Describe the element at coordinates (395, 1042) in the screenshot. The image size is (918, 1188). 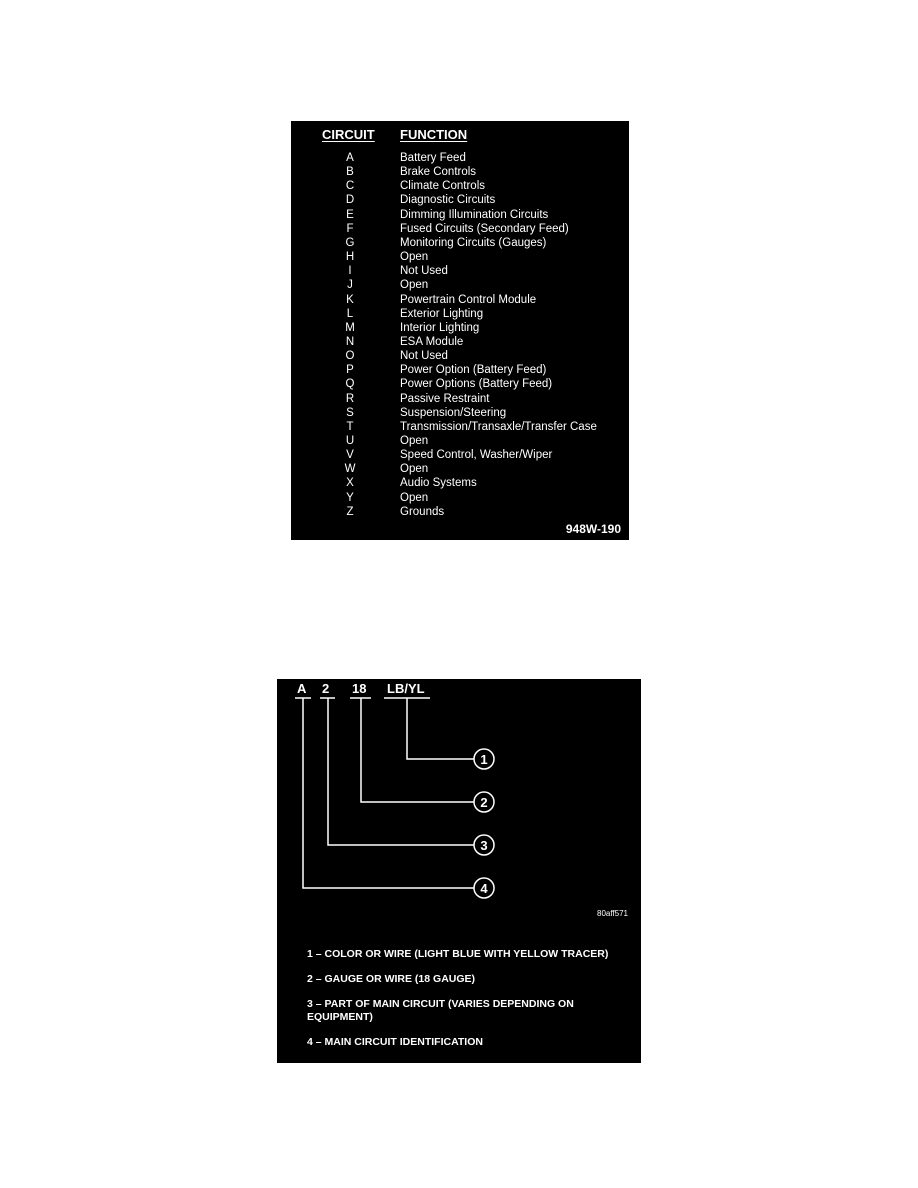
I see `legend-item-4: 4 – MAIN CIRCUIT IDENTIFICATION` at that location.